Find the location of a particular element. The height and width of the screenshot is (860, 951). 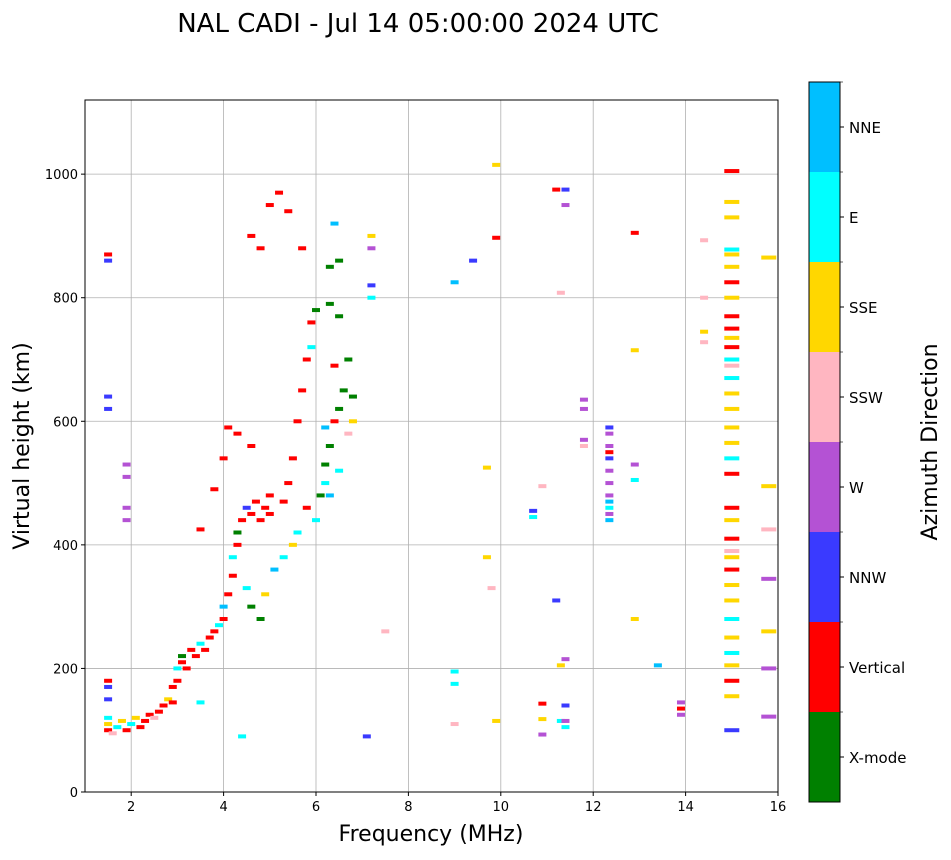

y-axis-ticks: 0 200 400 600 800 1000 is located at coordinates (65, 484).